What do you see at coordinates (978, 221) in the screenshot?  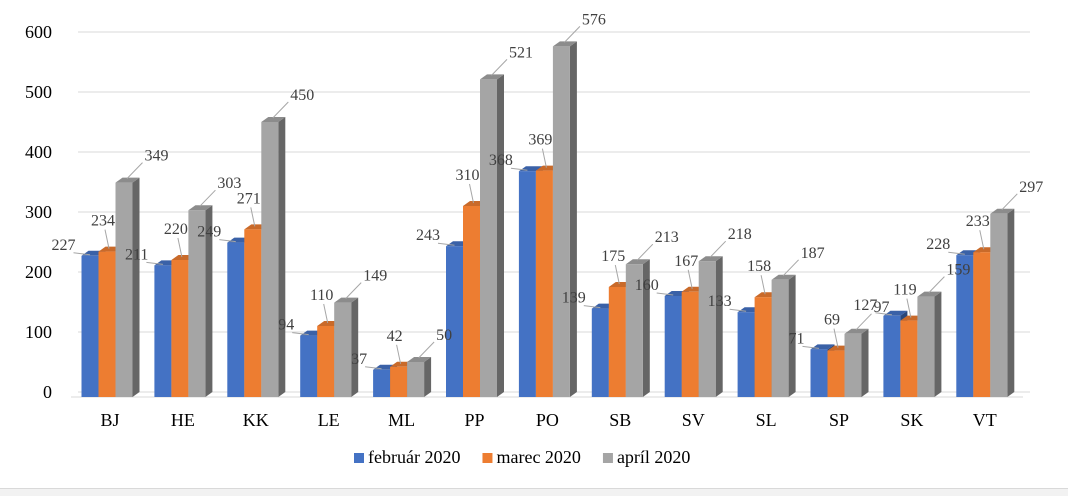 I see `data-label-VT-series-2: 233` at bounding box center [978, 221].